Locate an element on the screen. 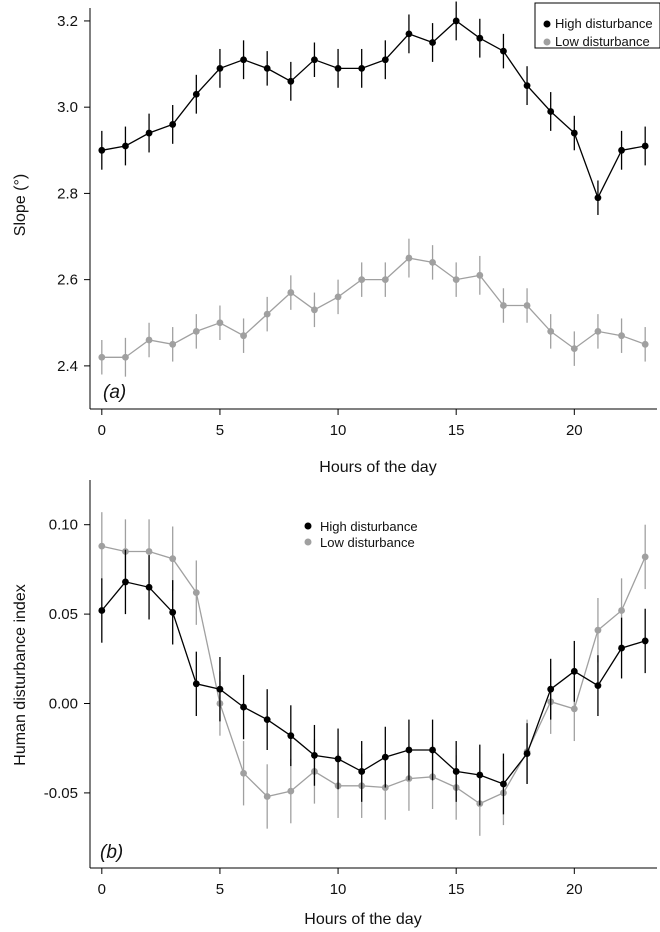 This screenshot has height=932, width=660. panel-b-x-tick-label: 15 is located at coordinates (456, 889).